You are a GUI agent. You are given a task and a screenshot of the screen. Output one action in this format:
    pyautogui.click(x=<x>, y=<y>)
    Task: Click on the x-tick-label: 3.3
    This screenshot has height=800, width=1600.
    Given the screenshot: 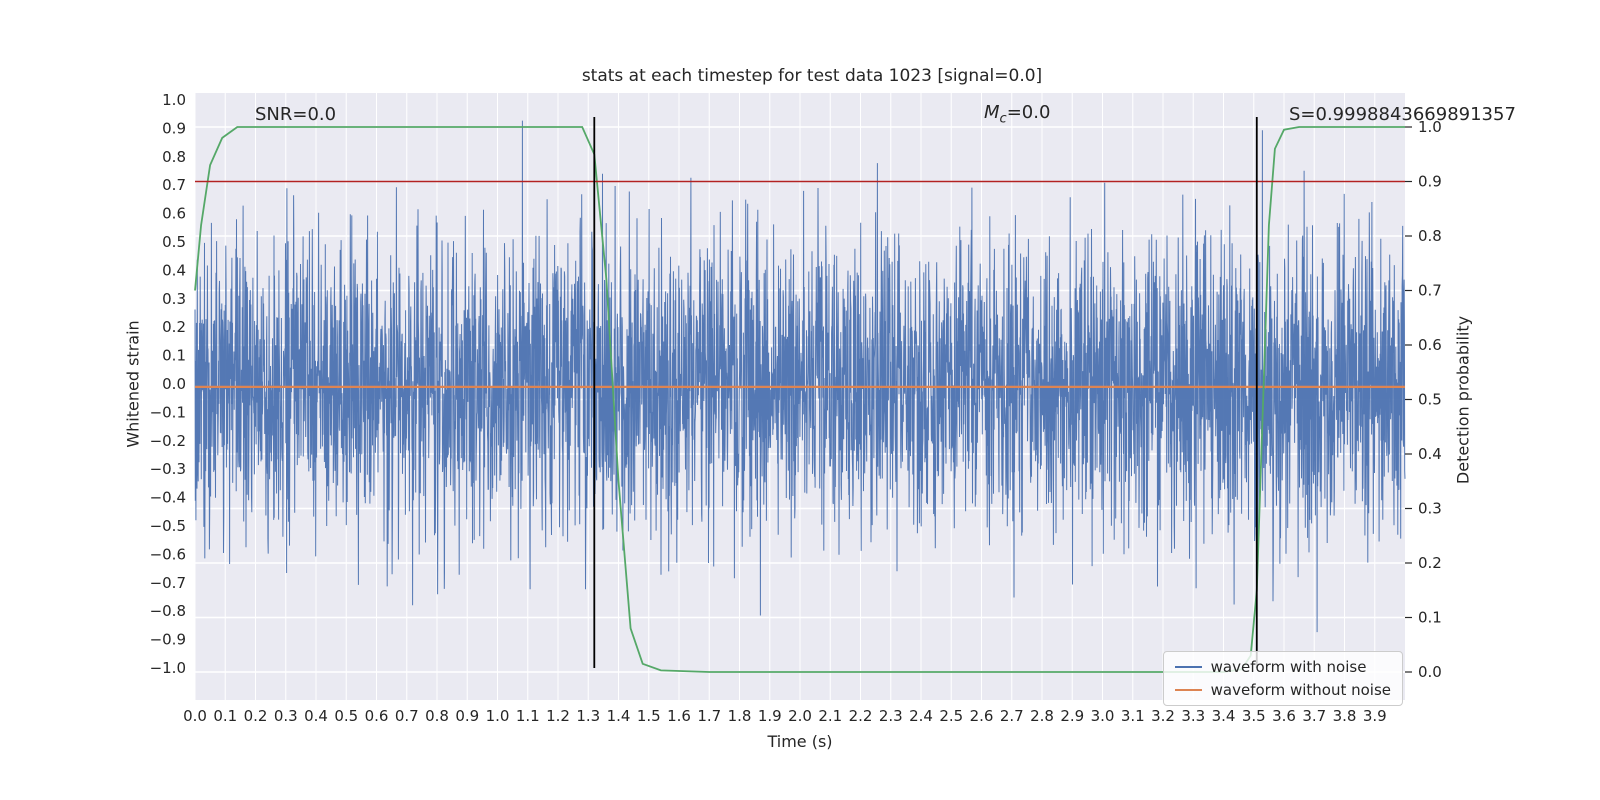 What is the action you would take?
    pyautogui.click(x=1193, y=716)
    